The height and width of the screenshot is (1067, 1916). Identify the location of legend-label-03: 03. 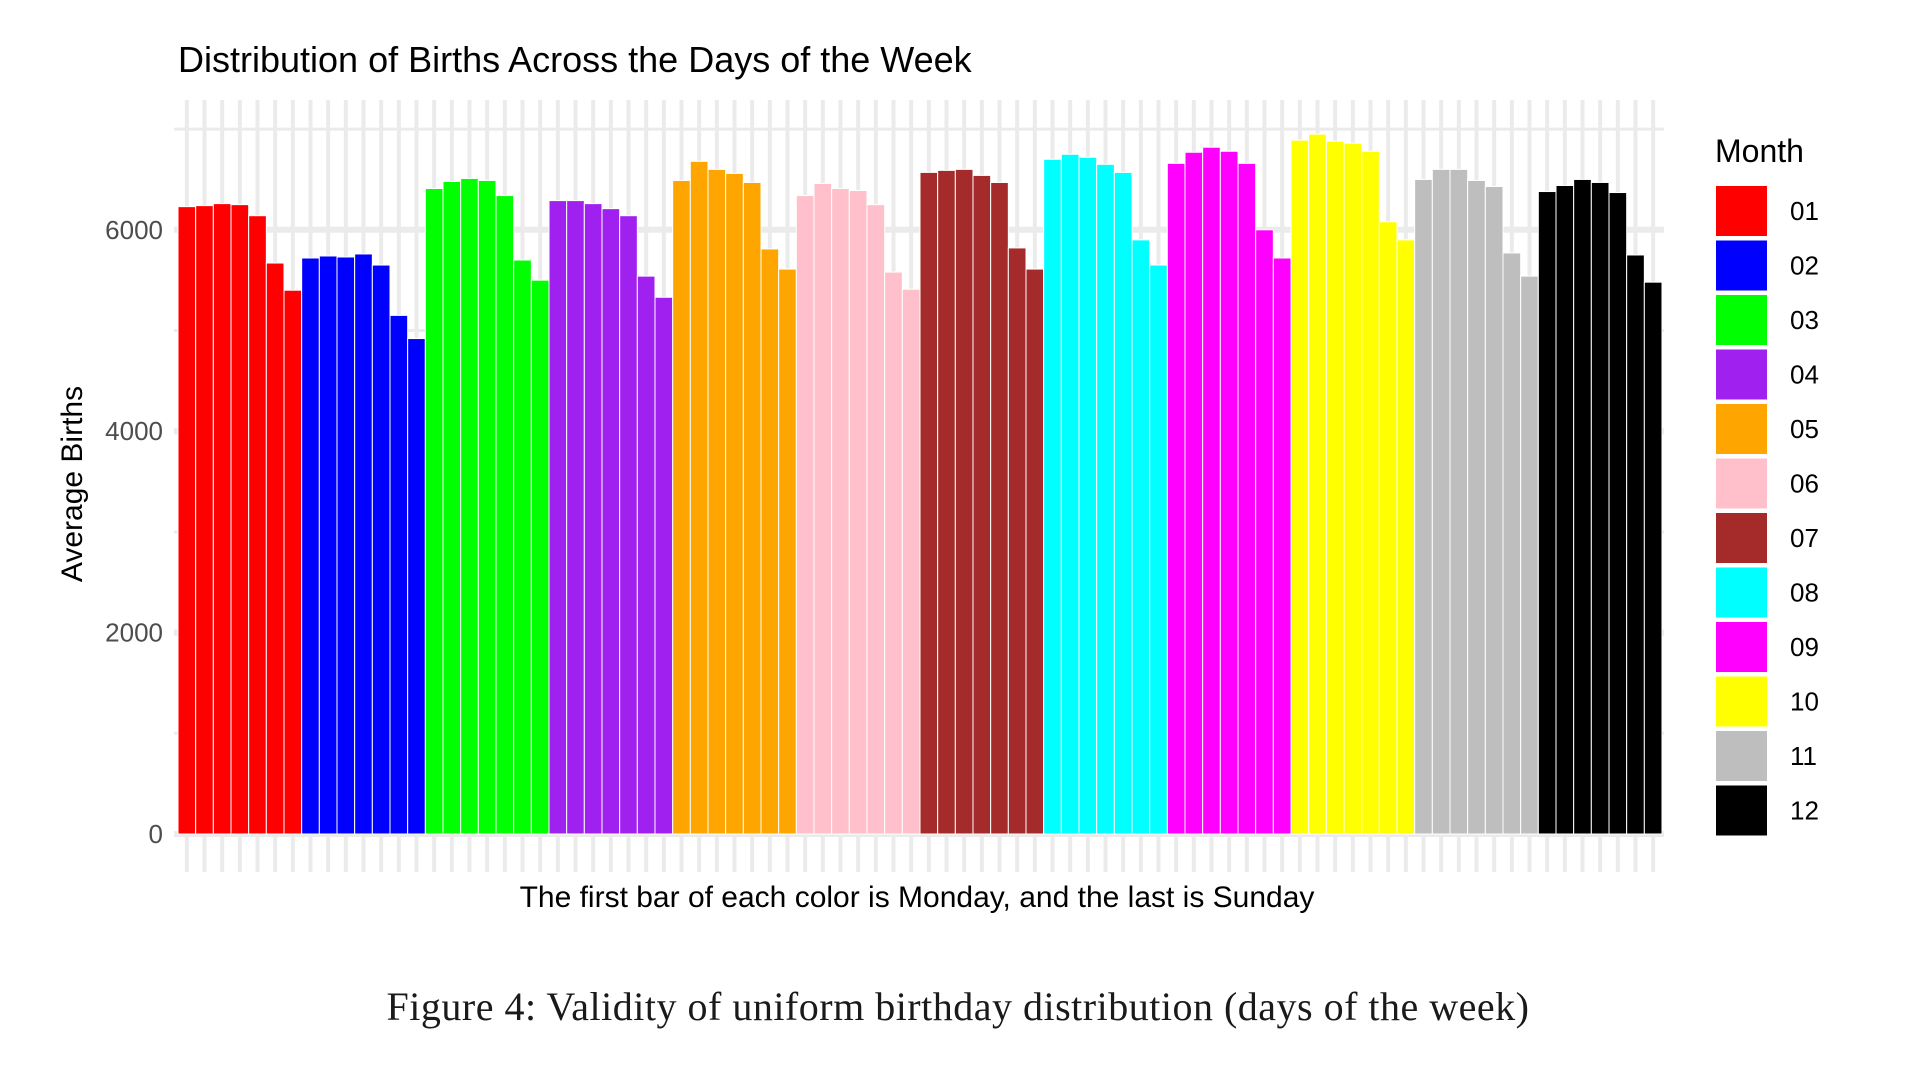
(1804, 320).